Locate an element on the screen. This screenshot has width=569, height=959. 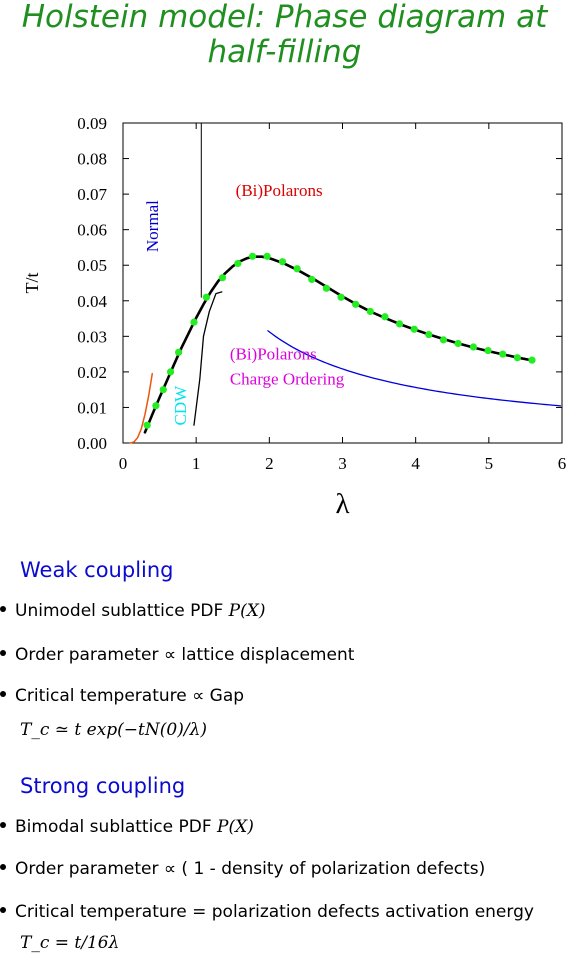
x-axis-label: λ is located at coordinates (342, 504).